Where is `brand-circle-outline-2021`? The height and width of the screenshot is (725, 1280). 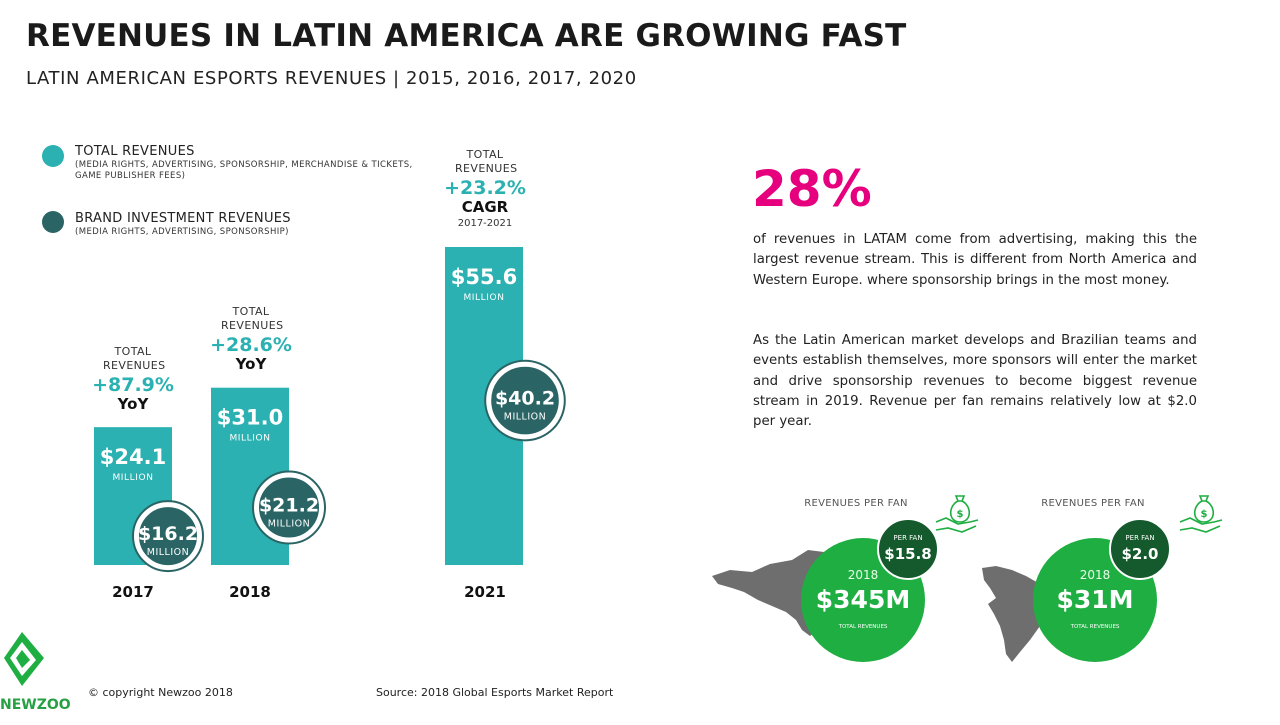 brand-circle-outline-2021 is located at coordinates (525, 400).